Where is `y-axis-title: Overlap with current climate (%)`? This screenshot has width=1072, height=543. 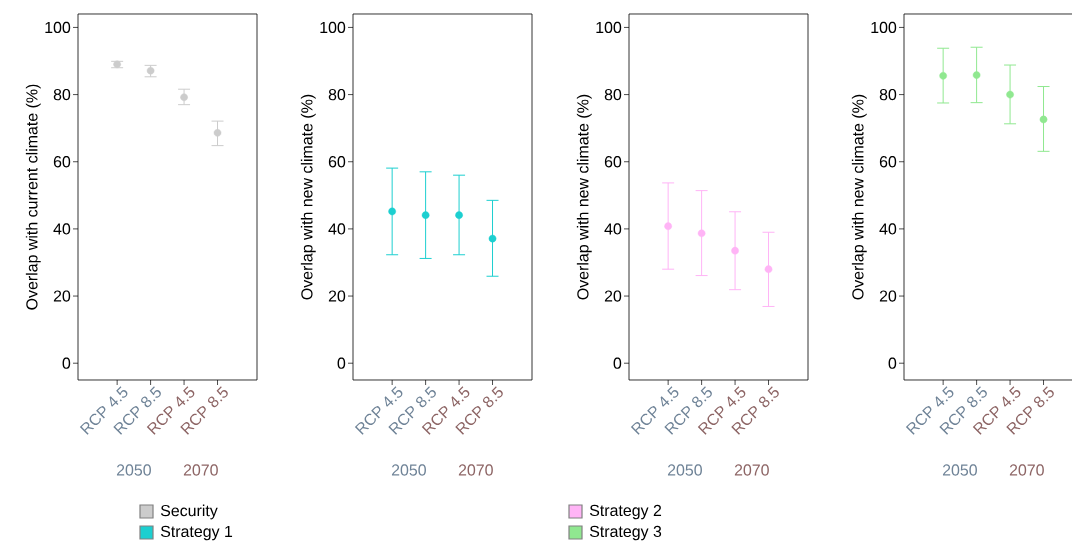
y-axis-title: Overlap with current climate (%) is located at coordinates (33, 197).